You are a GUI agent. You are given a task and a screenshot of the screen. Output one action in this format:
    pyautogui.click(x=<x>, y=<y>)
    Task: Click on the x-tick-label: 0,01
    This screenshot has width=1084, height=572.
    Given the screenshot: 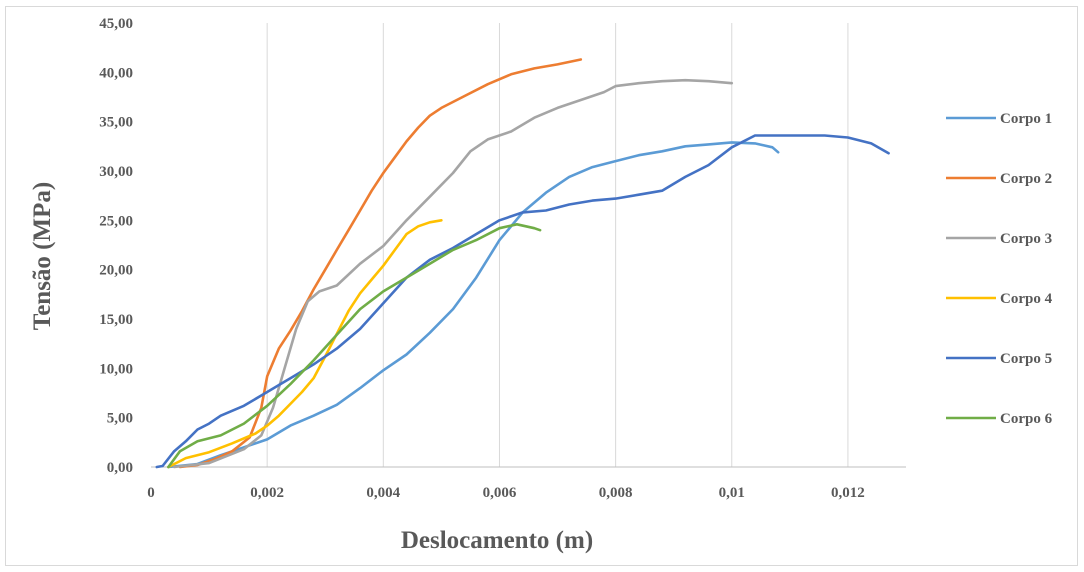 What is the action you would take?
    pyautogui.click(x=732, y=493)
    